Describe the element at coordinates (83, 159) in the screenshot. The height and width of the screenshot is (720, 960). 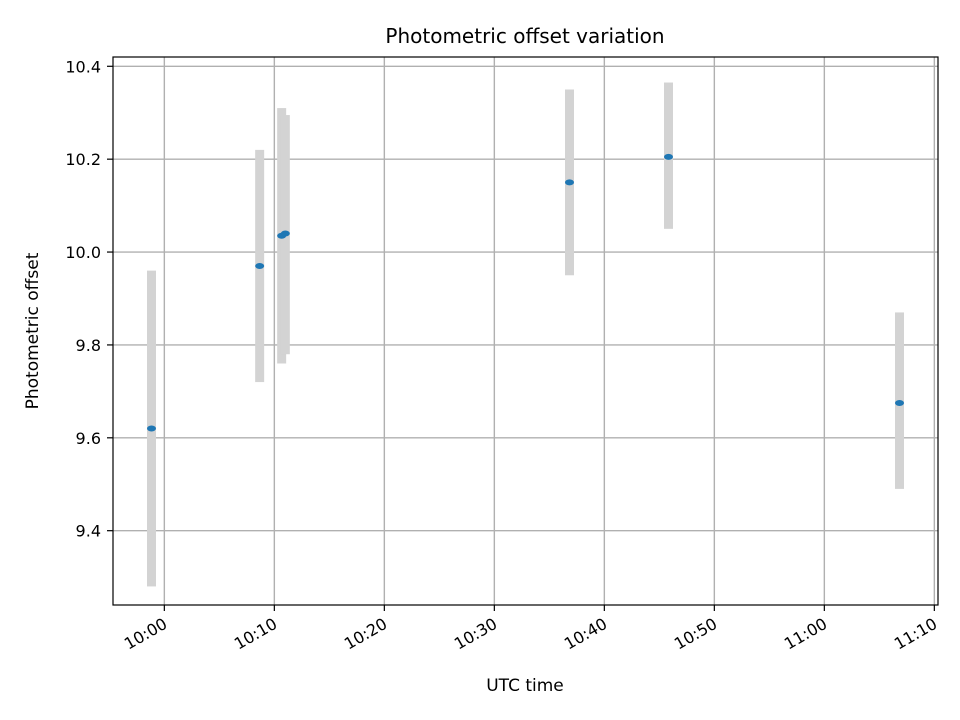
I see `y-tick-label: 10.2` at that location.